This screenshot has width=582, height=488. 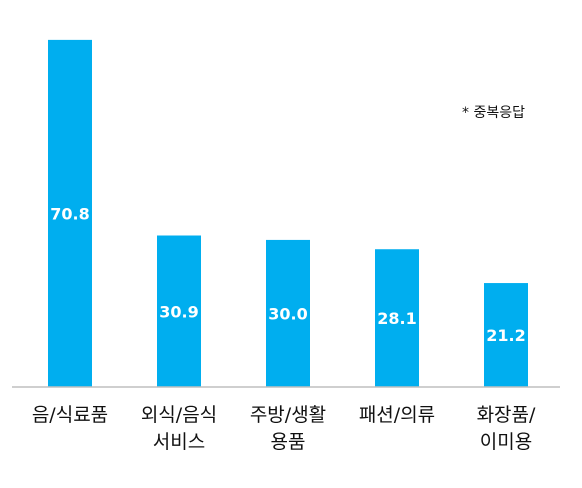 What do you see at coordinates (506, 415) in the screenshot?
I see `category-label-4-line-0: 화장품/` at bounding box center [506, 415].